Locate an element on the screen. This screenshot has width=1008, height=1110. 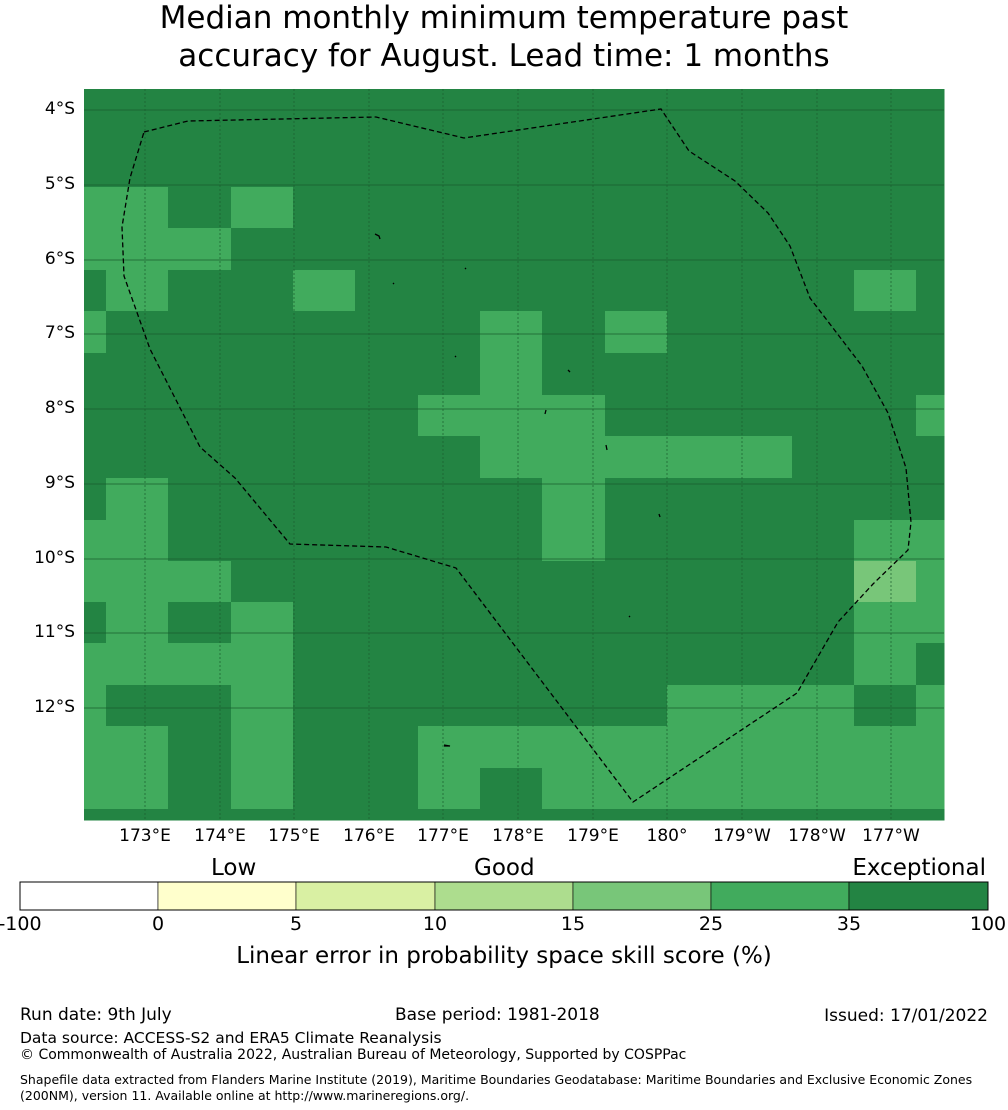
colorbar-tick-label: 0 is located at coordinates (158, 924).